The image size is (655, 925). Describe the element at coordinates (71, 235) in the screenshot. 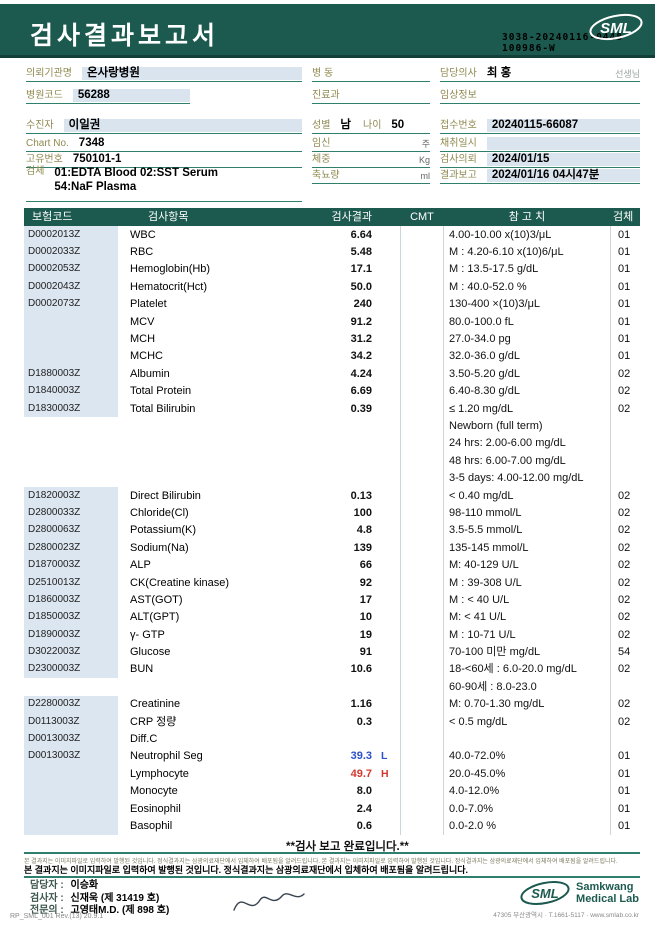

I see `insurance-code: D0002013Z` at that location.